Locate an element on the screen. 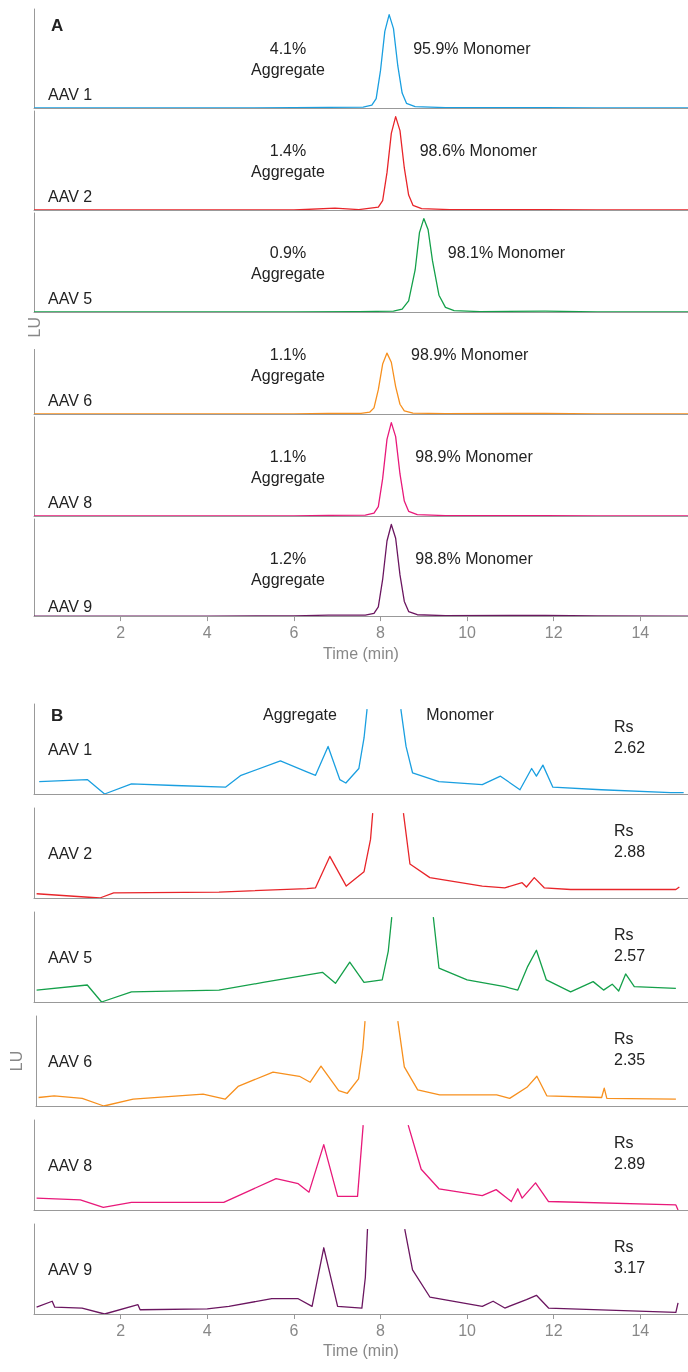  annotation: 98.6% Monomer is located at coordinates (478, 150).